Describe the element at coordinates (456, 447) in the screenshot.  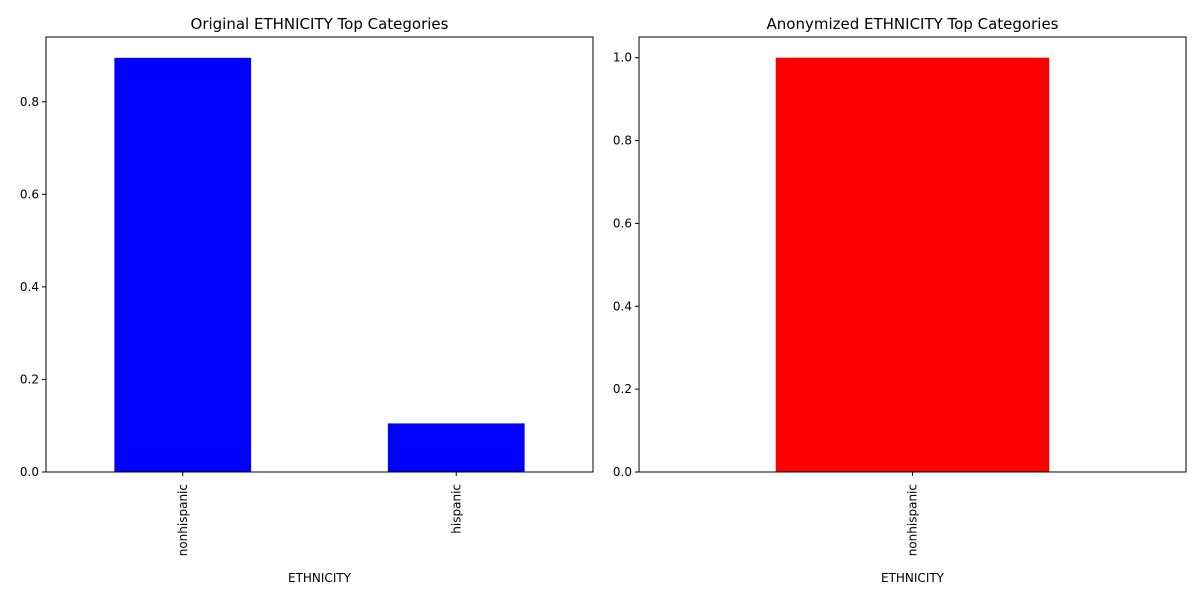
I see `bar-hispanic` at that location.